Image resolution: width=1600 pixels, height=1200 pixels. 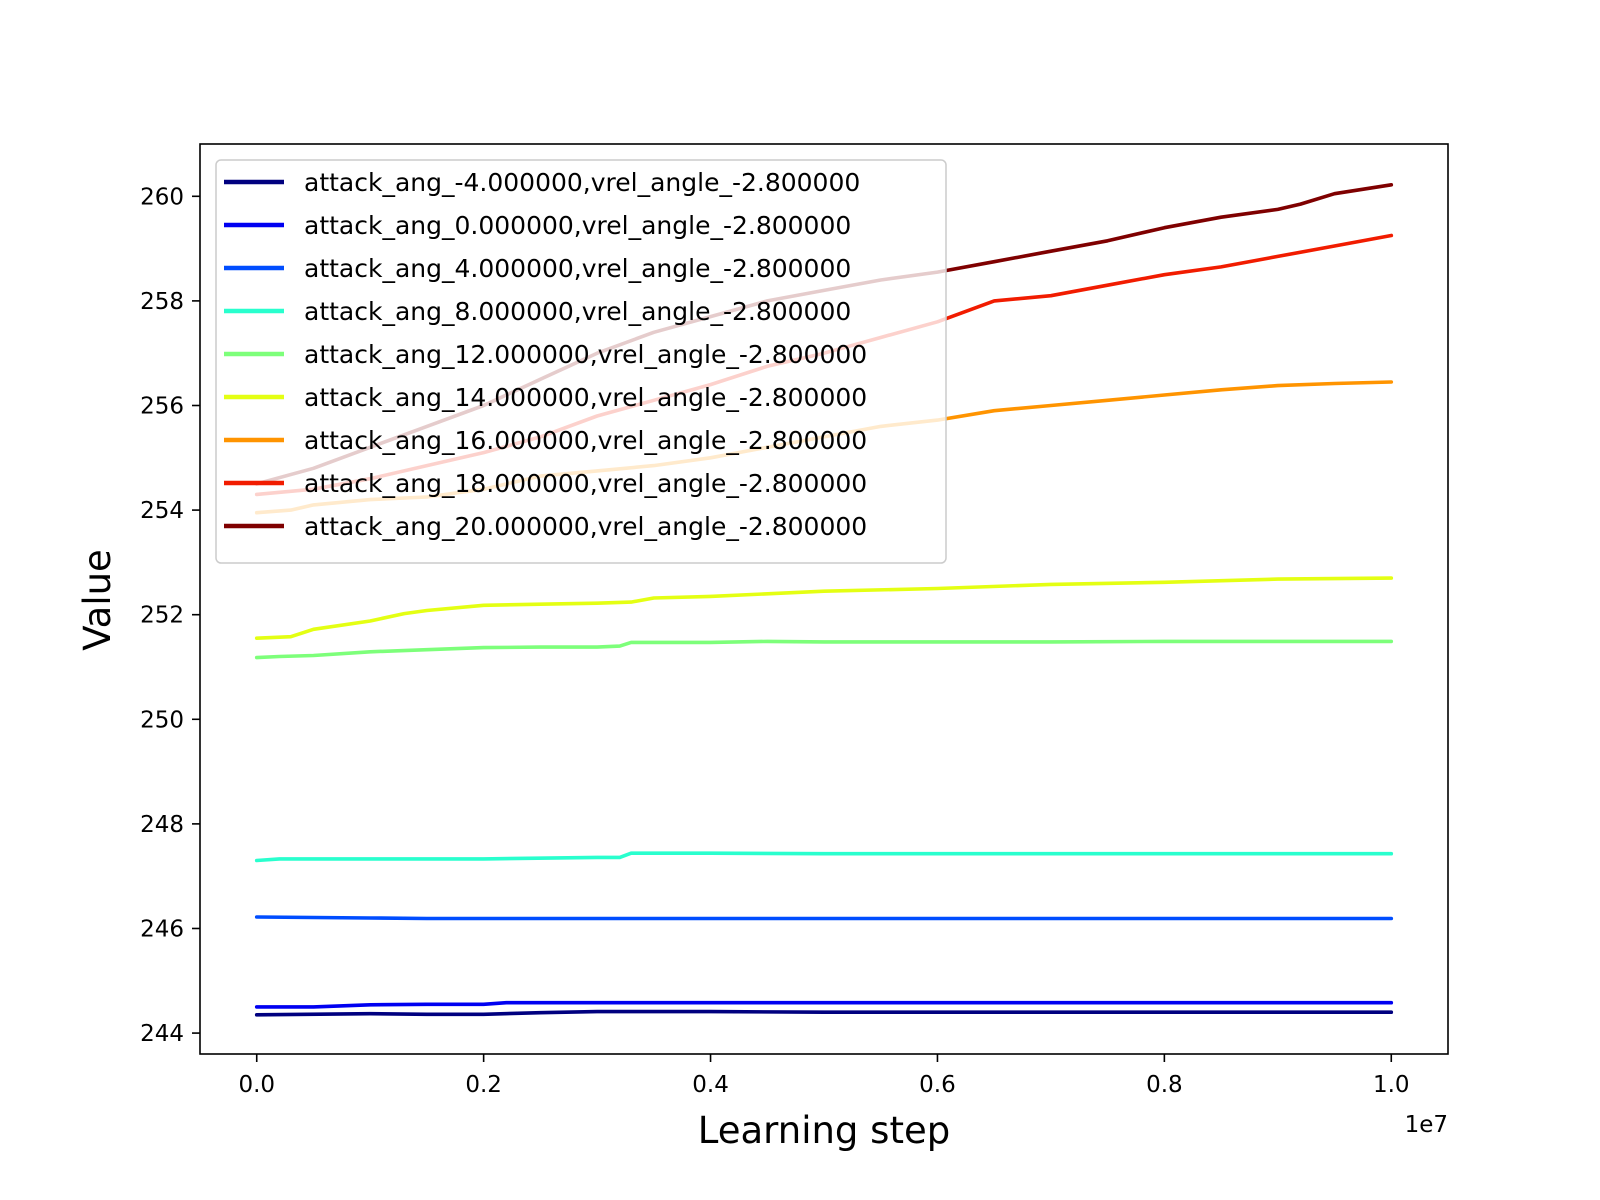 I want to click on x-tick-label: 0.4, so click(x=710, y=1085).